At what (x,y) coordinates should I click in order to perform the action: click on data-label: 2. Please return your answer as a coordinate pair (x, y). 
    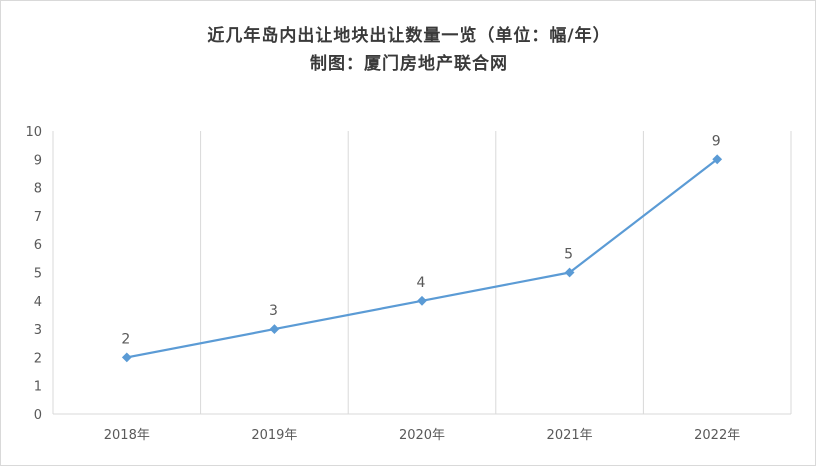
    Looking at the image, I should click on (125, 339).